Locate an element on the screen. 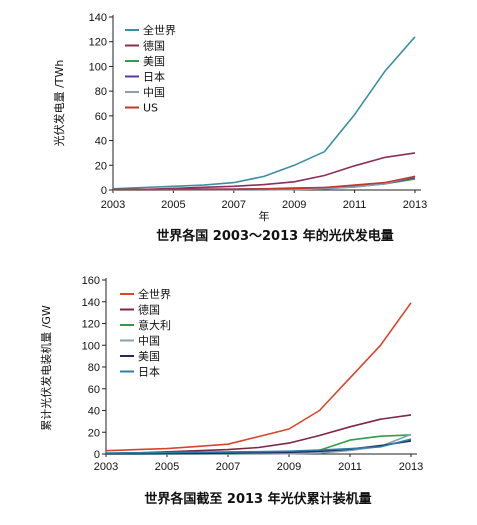  x-axis-title: 年 is located at coordinates (264, 216).